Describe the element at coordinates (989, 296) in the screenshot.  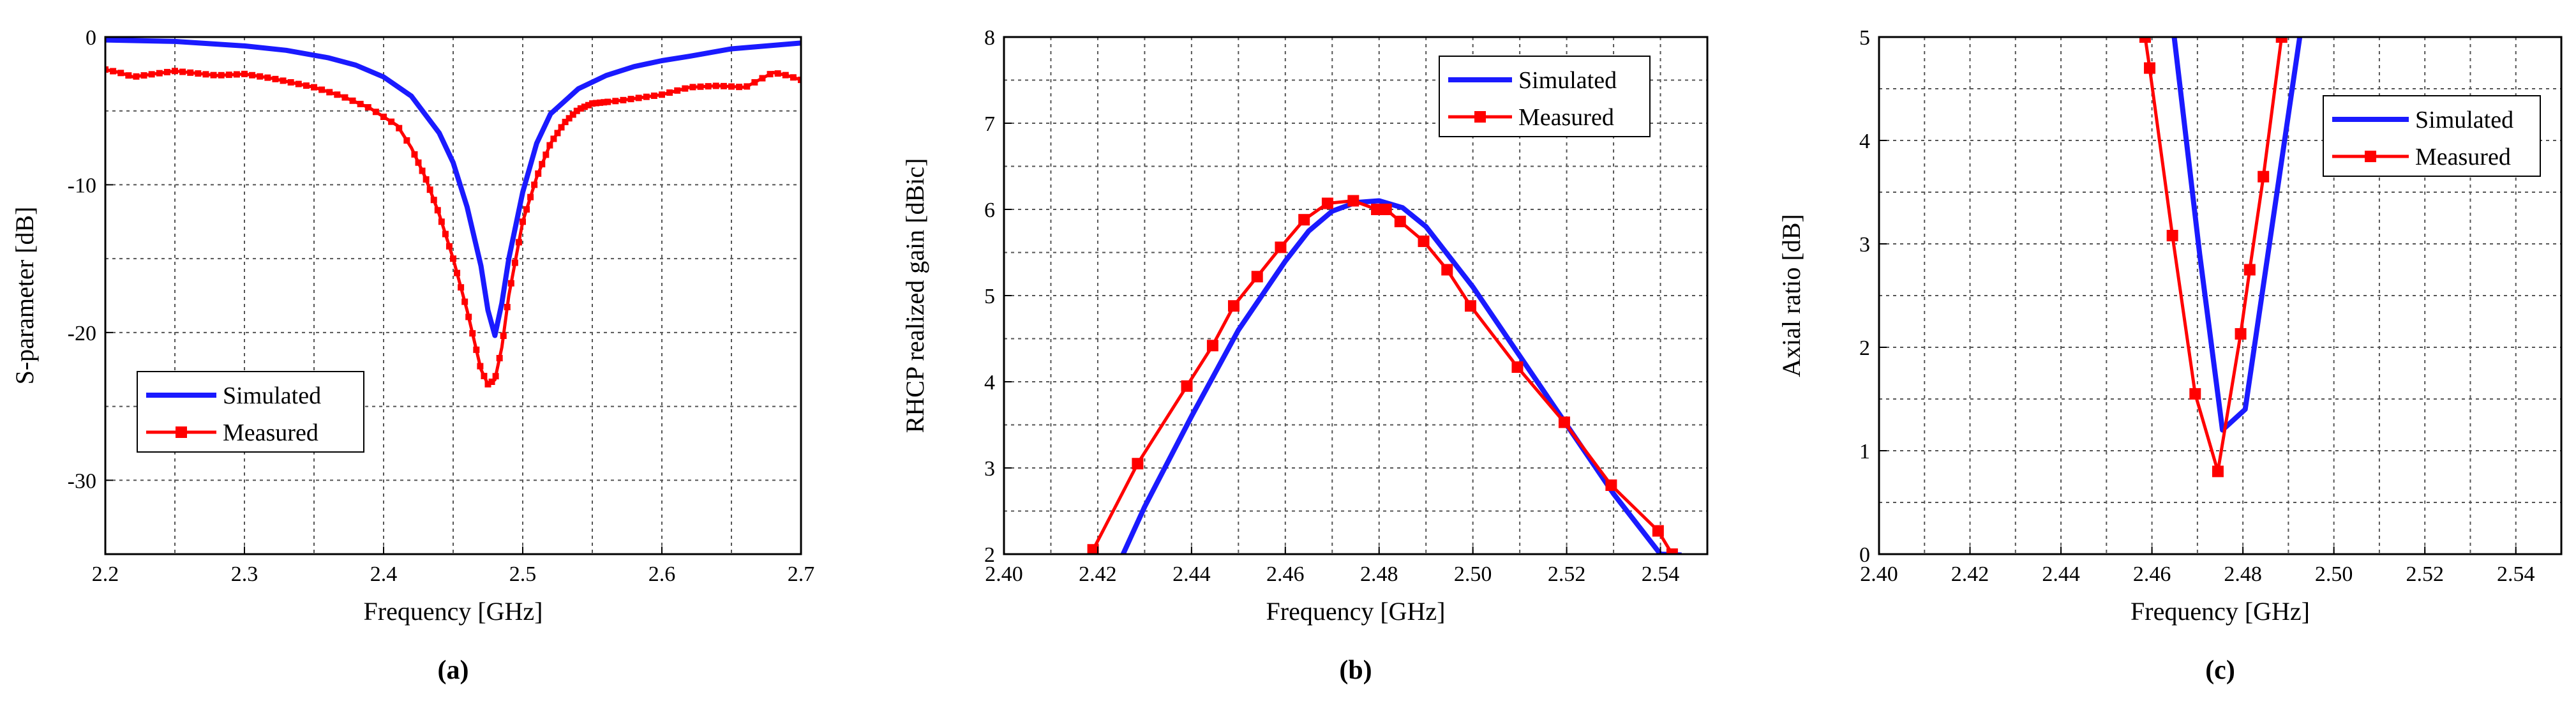
I see `y-tick-label: 5` at that location.